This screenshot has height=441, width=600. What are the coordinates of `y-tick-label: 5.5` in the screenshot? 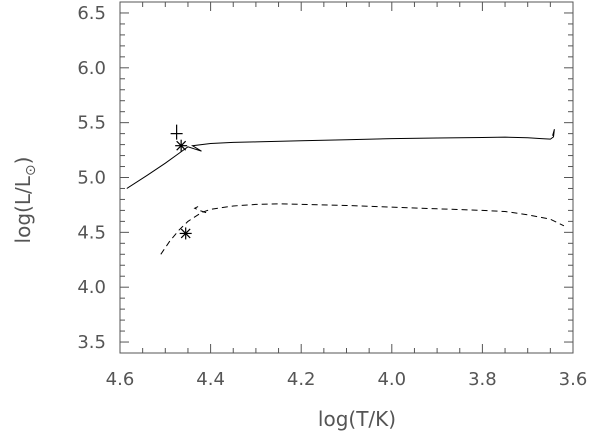 It's located at (91, 123).